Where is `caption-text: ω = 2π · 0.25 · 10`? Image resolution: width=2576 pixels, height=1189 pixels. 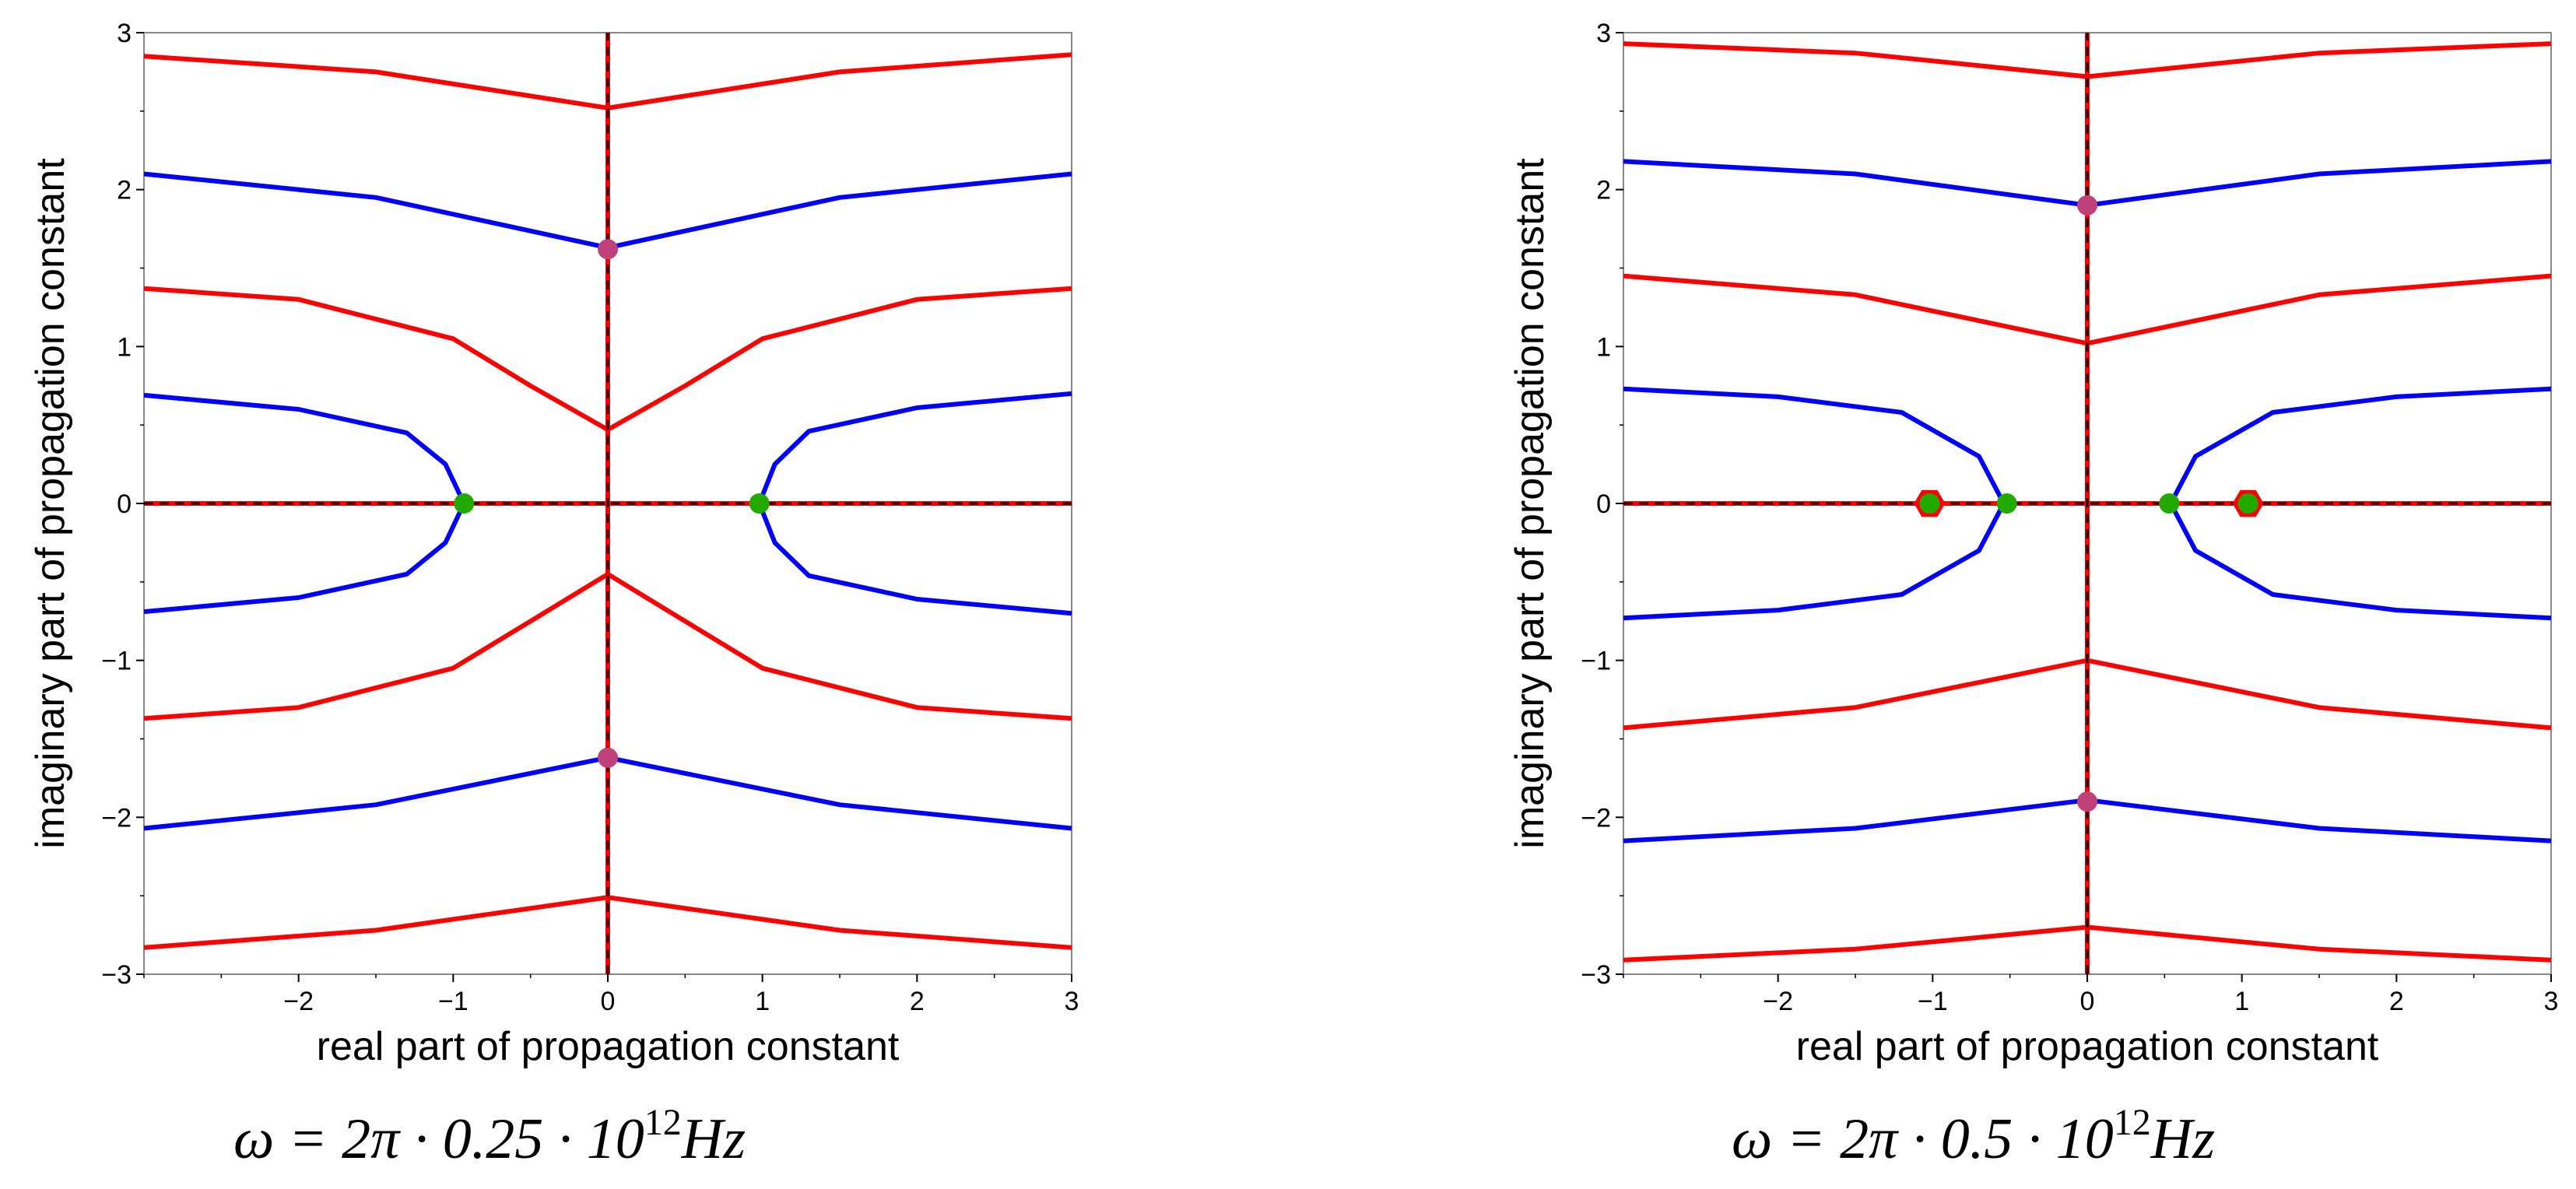
caption-text: ω = 2π · 0.25 · 10 is located at coordinates (439, 1139).